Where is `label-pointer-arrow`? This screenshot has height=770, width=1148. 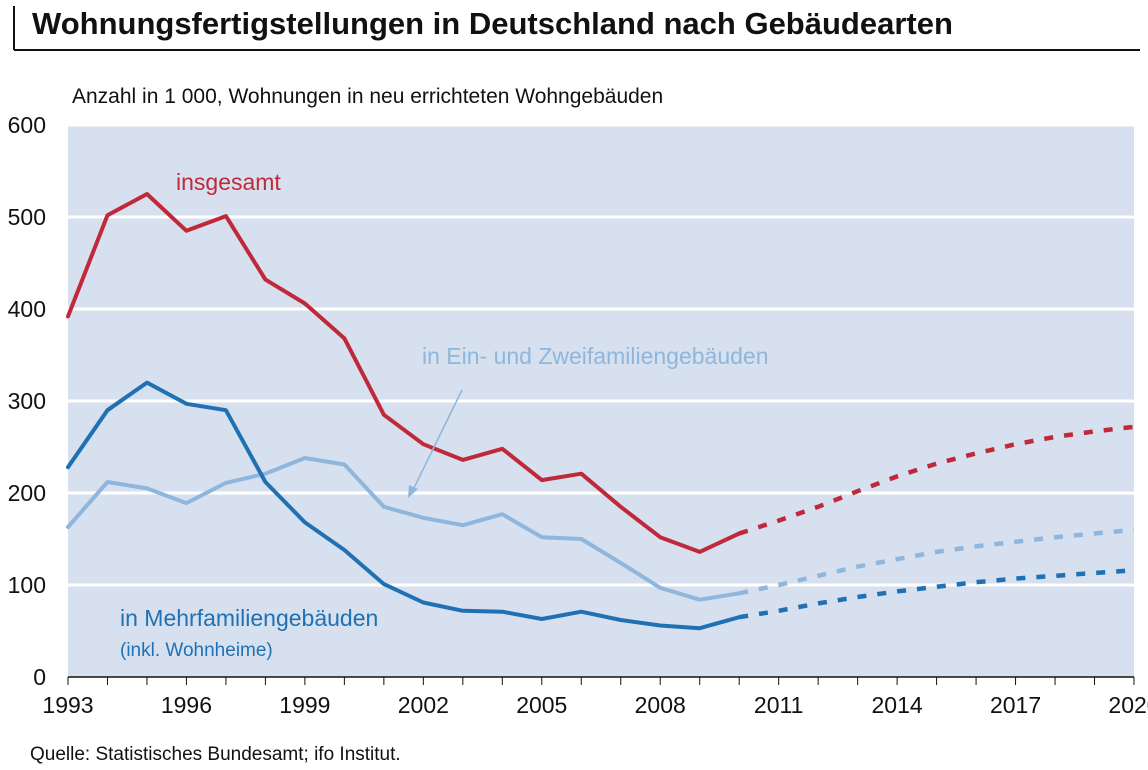
label-pointer-arrow is located at coordinates (437, 441).